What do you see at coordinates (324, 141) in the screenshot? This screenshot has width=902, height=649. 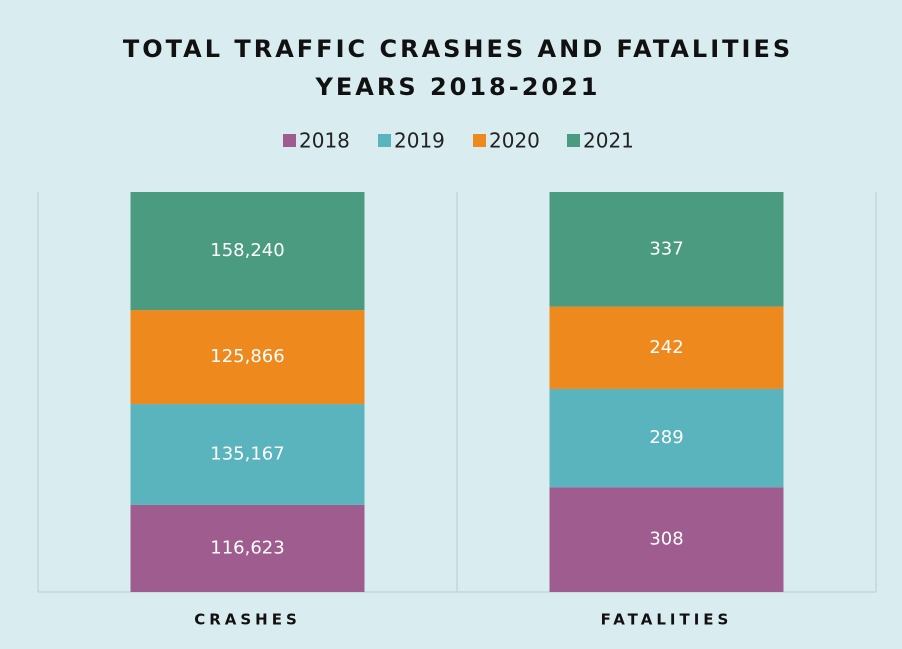 I see `legend-label: 2018` at bounding box center [324, 141].